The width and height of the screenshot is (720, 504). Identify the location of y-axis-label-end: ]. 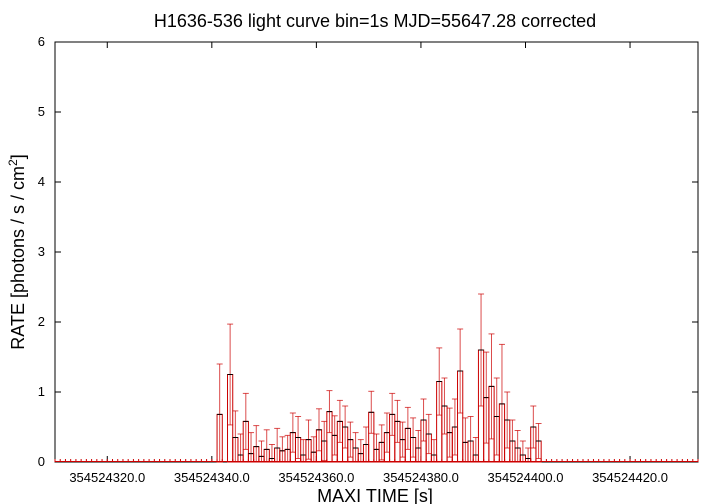
(18, 156).